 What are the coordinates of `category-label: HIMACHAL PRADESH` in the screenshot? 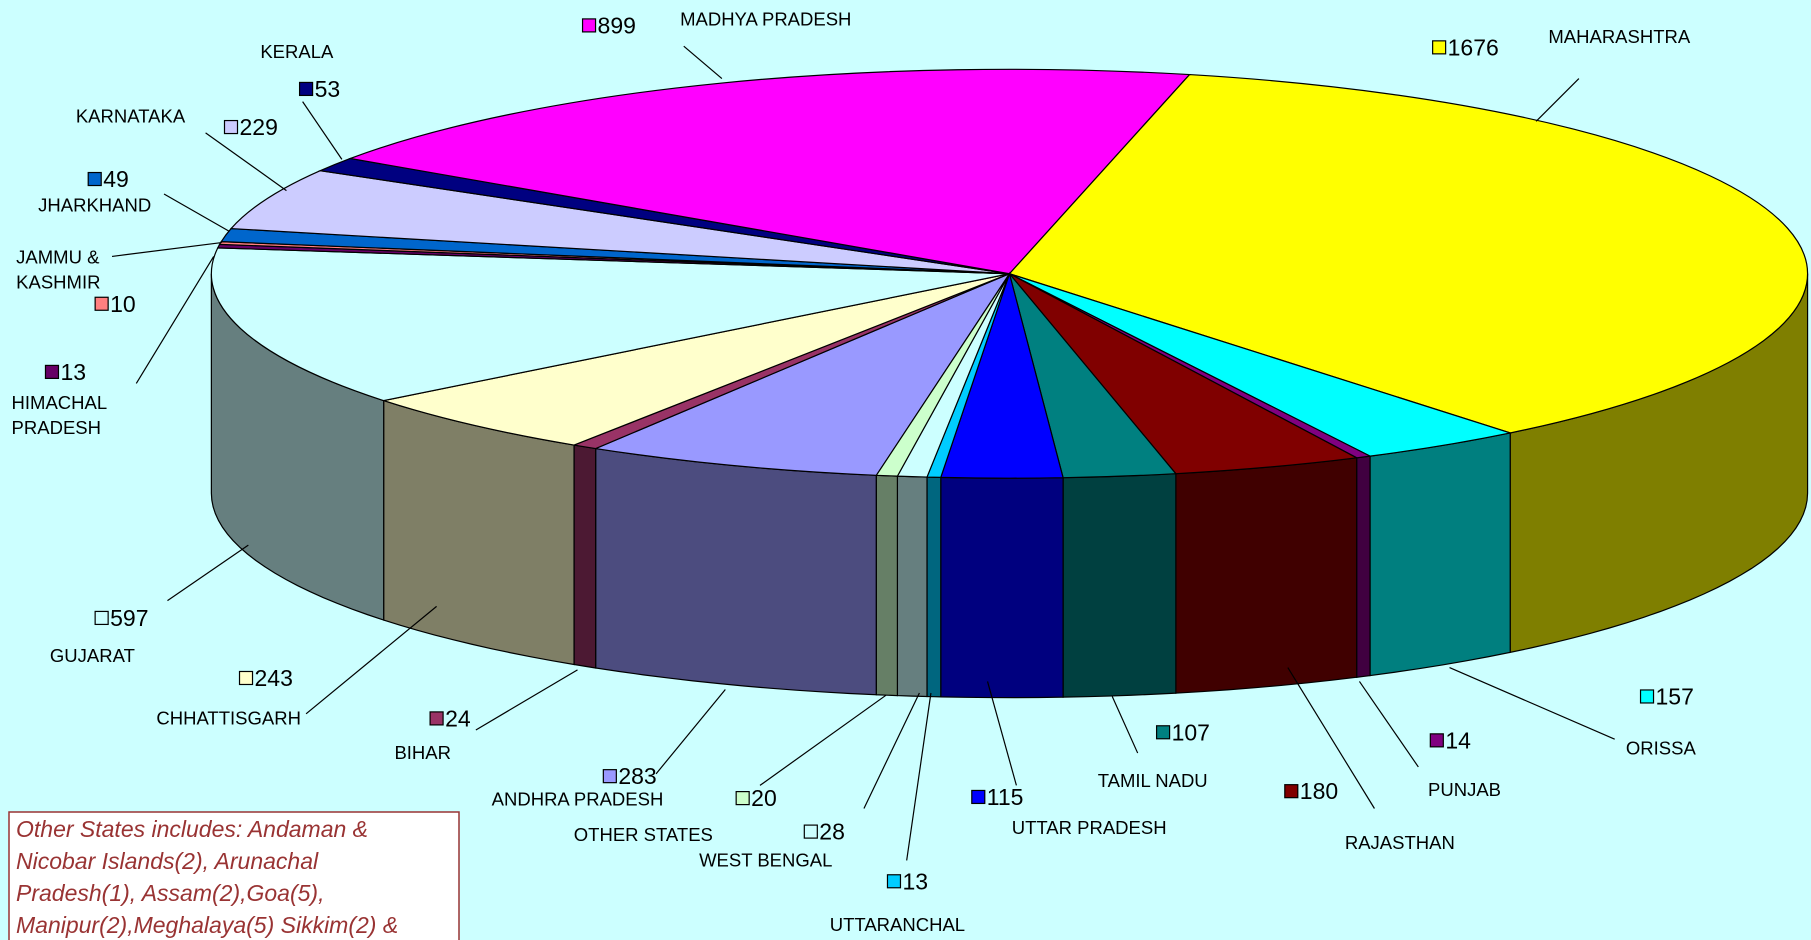 It's located at (60, 415).